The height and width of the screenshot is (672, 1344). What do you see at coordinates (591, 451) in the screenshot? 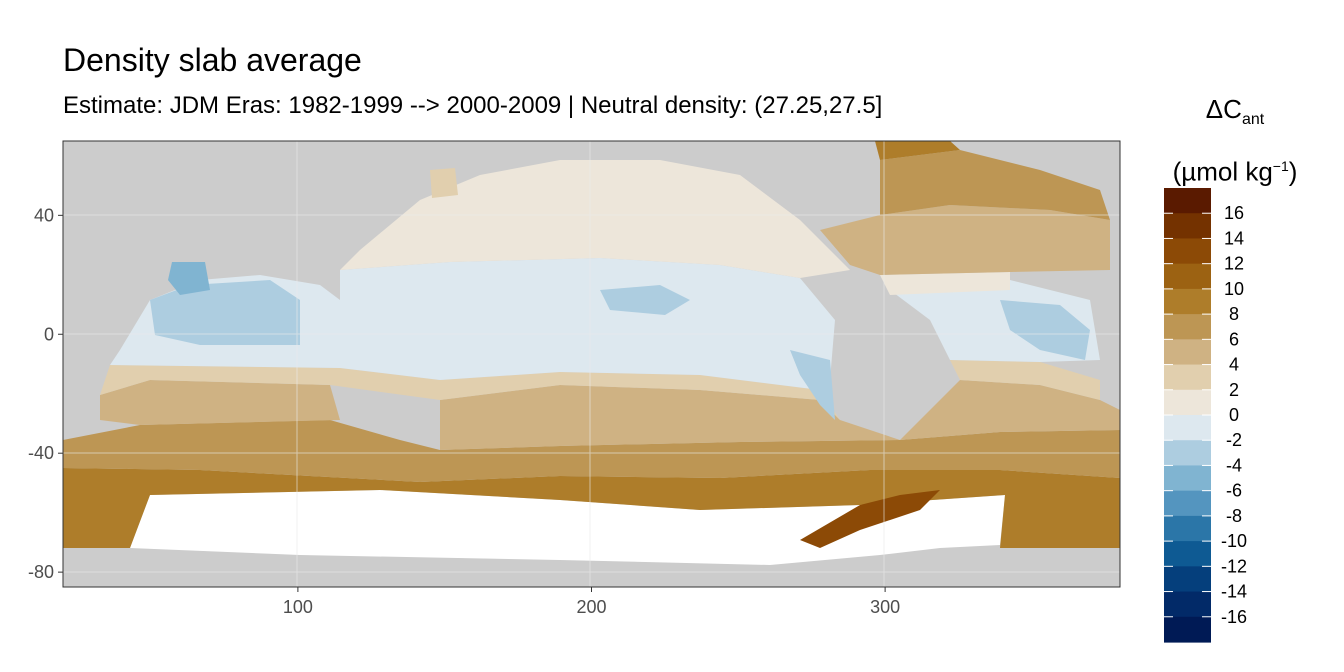
I see `ocean-band-southern-indian` at bounding box center [591, 451].